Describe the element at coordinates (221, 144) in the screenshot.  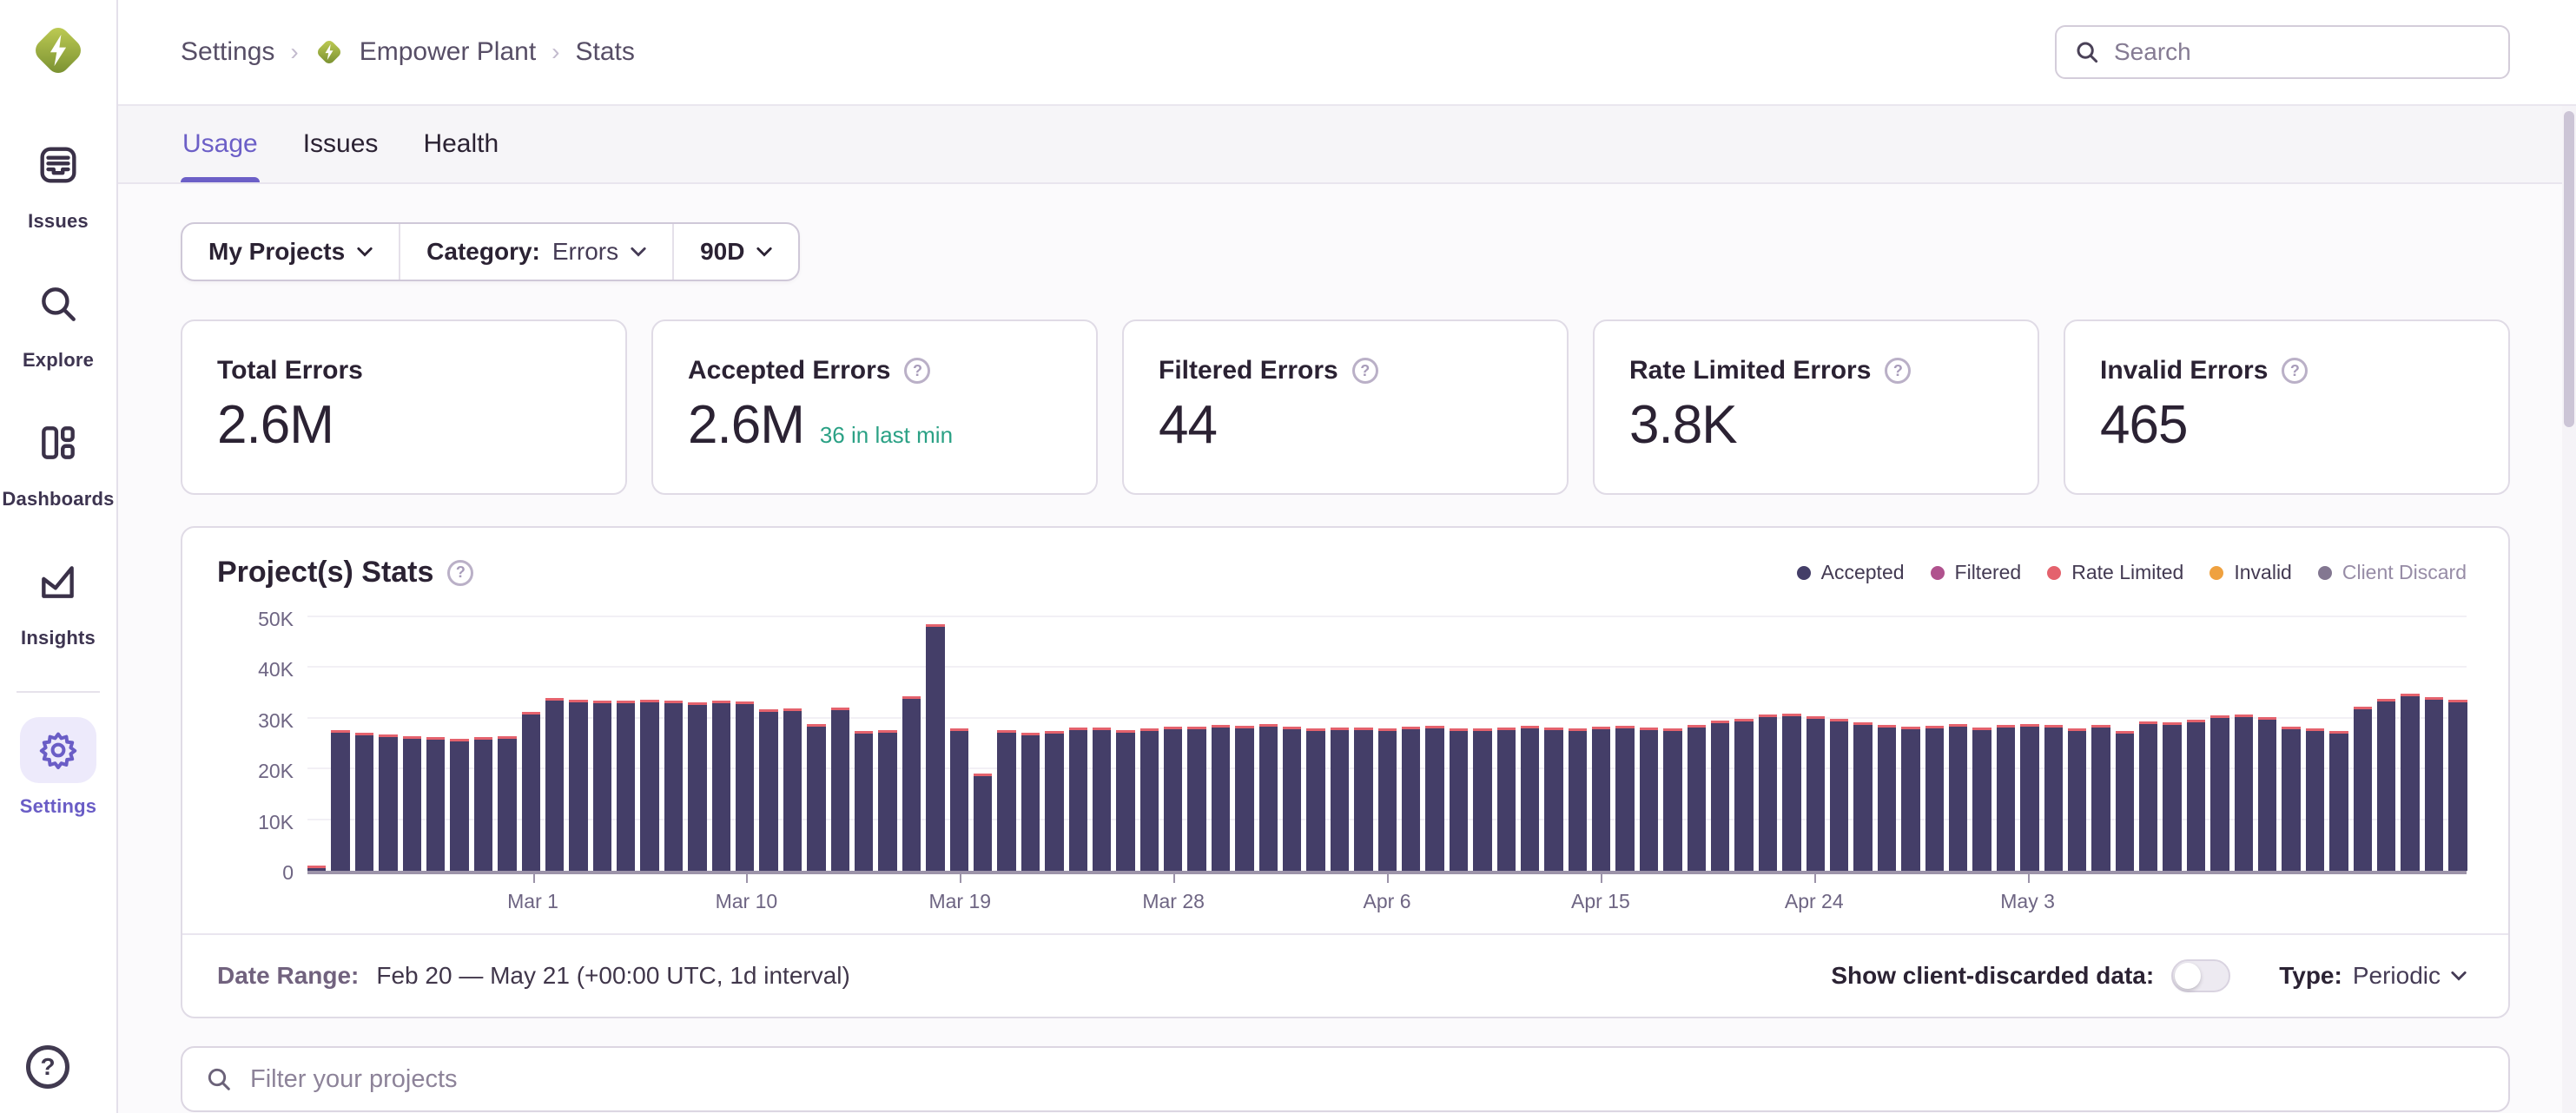
I see `tab-usage: Usage` at that location.